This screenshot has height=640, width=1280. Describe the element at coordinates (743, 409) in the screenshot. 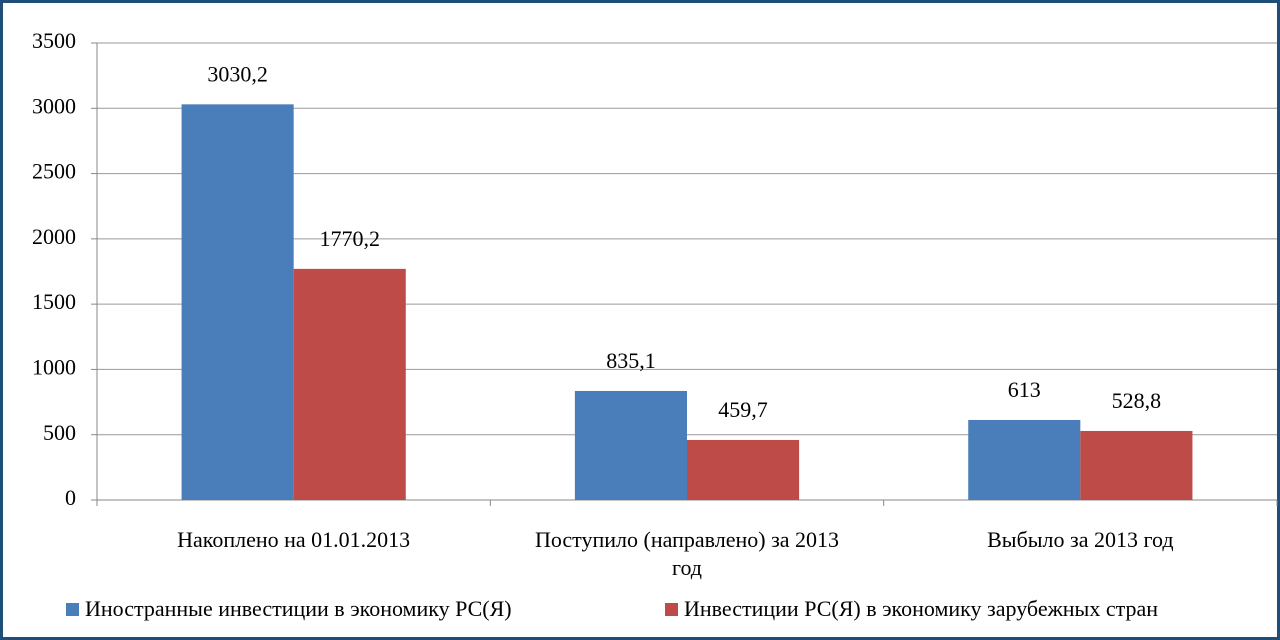

I see `data-label: 459,7` at that location.